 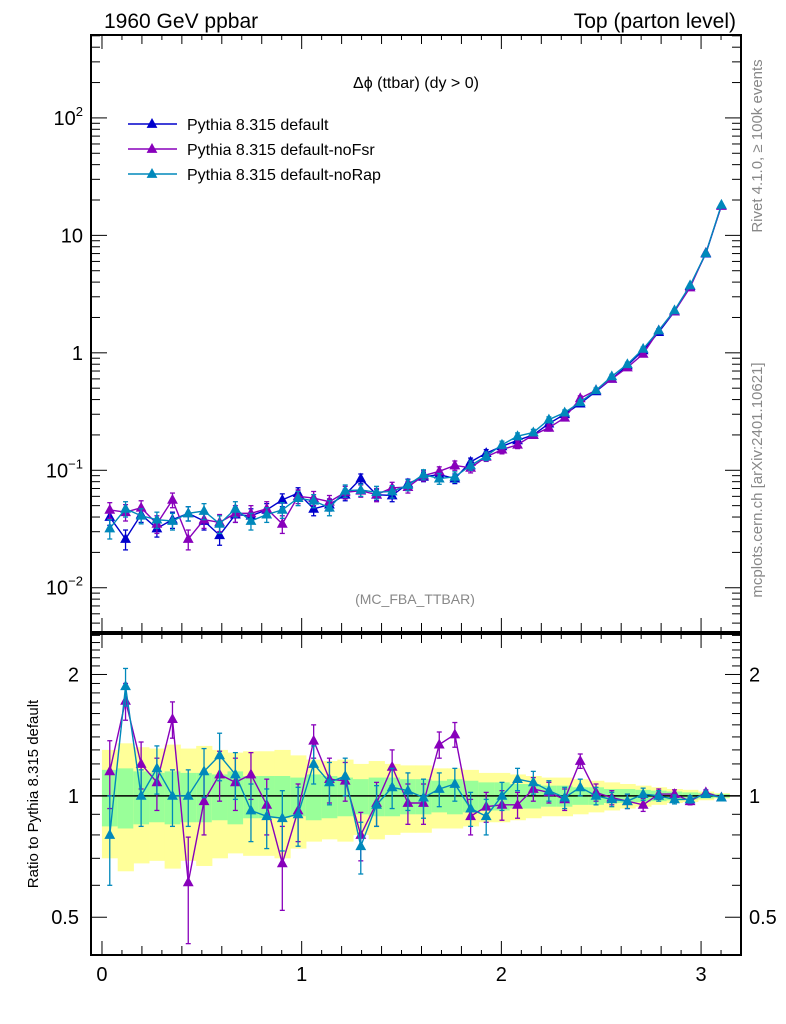 What do you see at coordinates (501, 975) in the screenshot?
I see `x-tick-label: 2` at bounding box center [501, 975].